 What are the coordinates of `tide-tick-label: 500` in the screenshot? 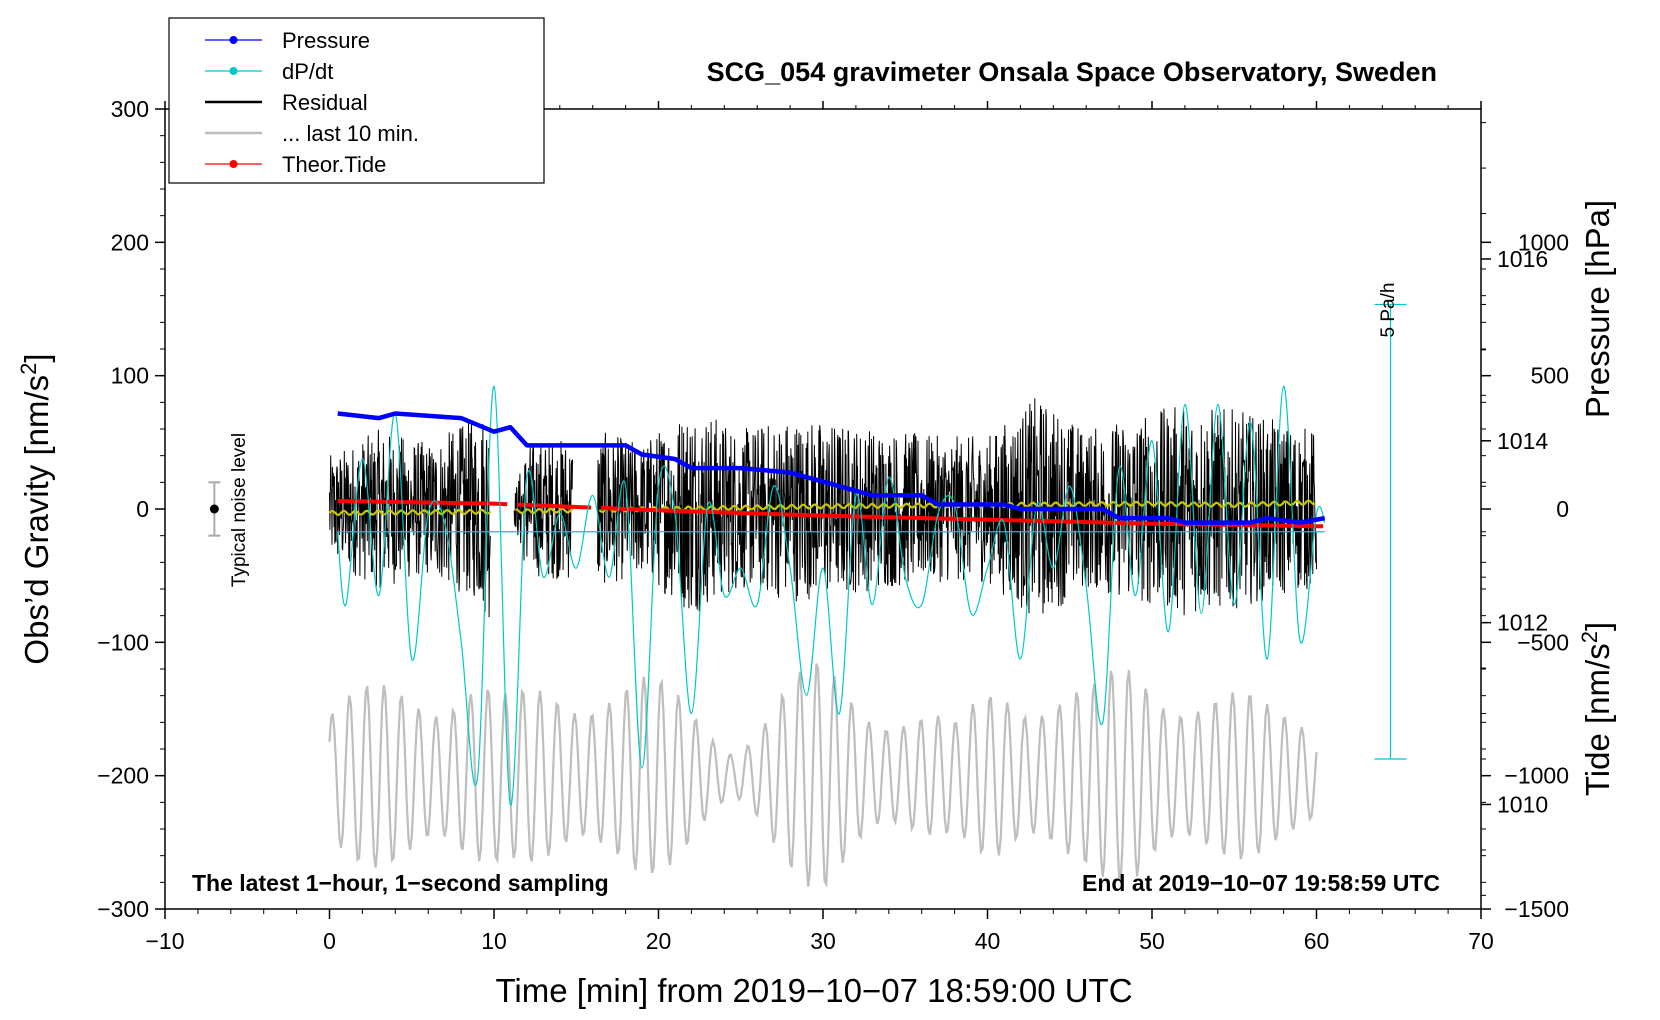 It's located at (1550, 376).